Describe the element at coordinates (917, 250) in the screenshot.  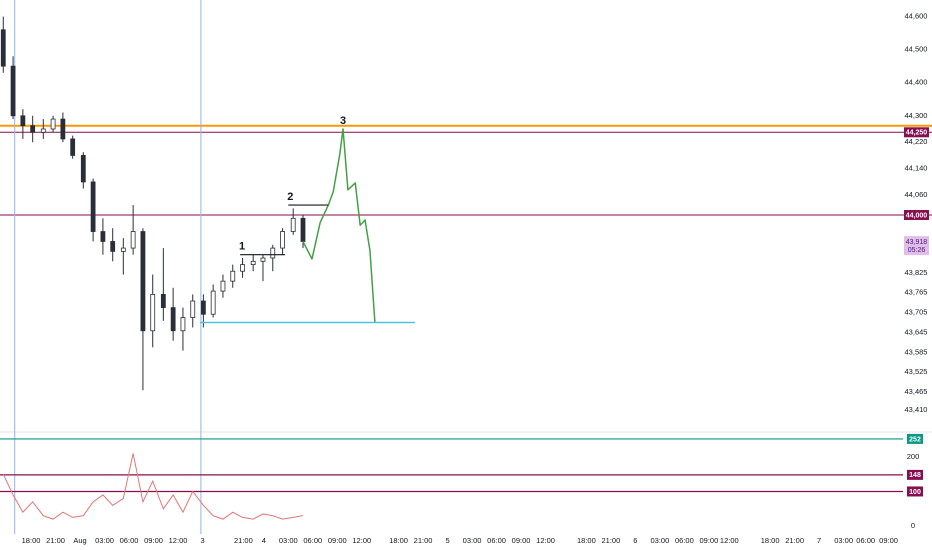
I see `countdown-label: 05:26` at that location.